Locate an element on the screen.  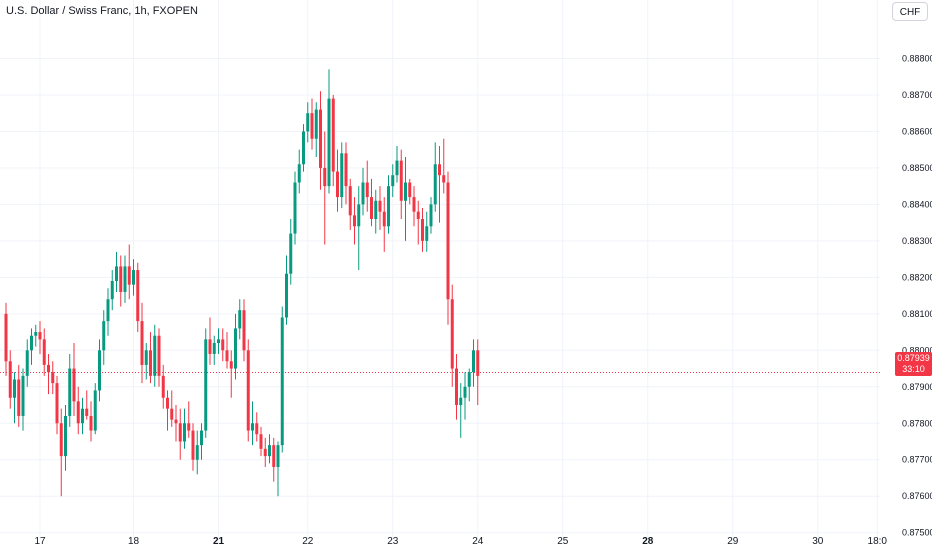
time-tick-label: 28 is located at coordinates (648, 541).